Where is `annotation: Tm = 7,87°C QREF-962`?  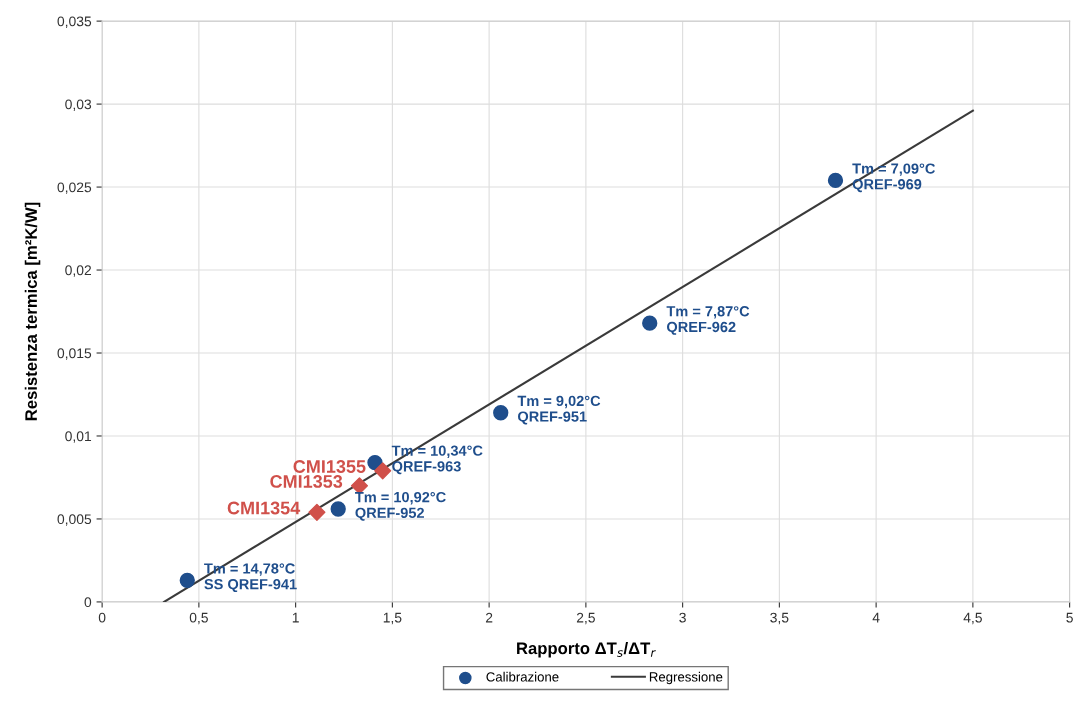
annotation: Tm = 7,87°C QREF-962 is located at coordinates (708, 320).